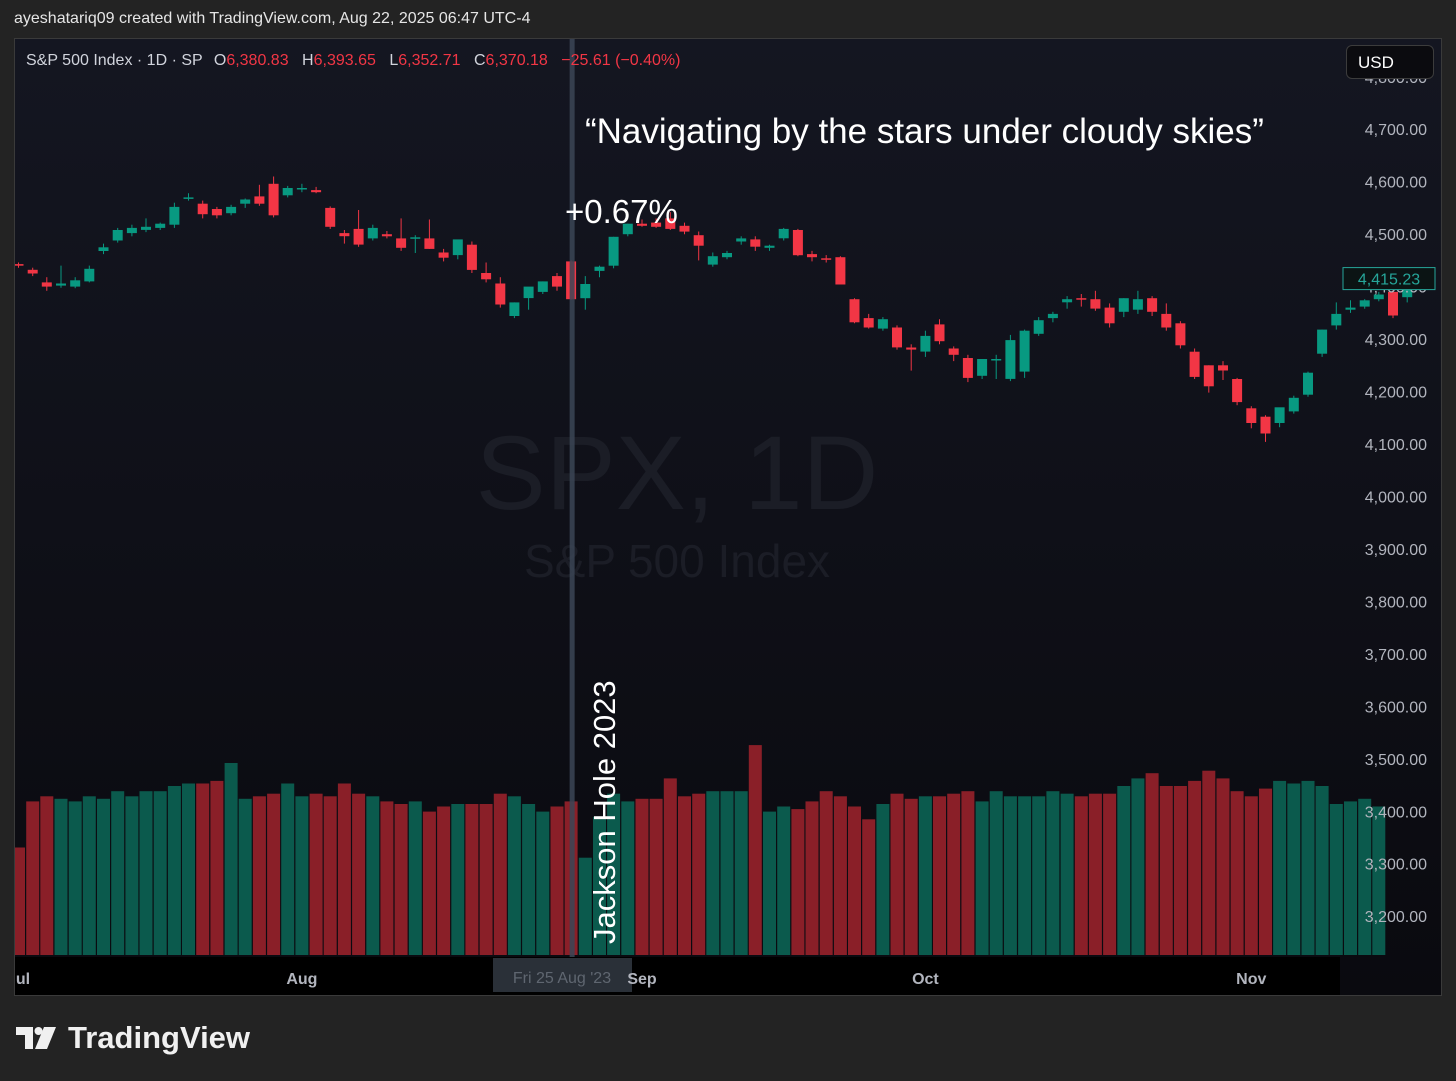 This screenshot has width=1456, height=1081. I want to click on x-tick-label: Sep, so click(642, 979).